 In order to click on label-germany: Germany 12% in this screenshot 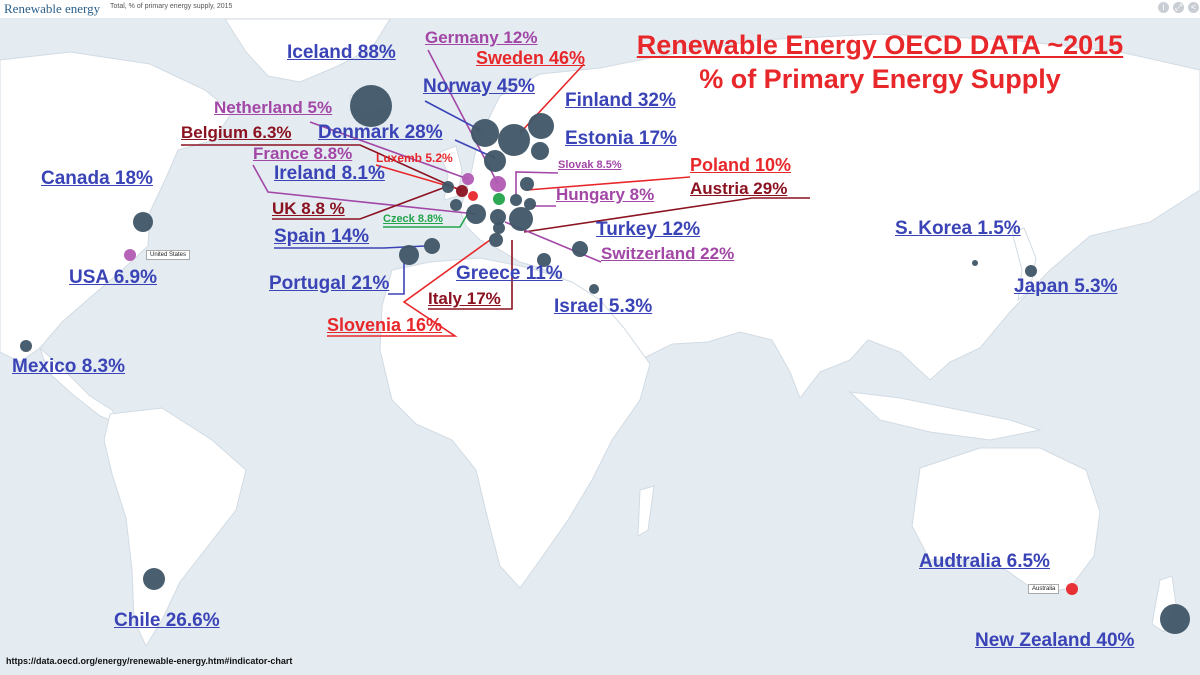, I will do `click(481, 37)`.